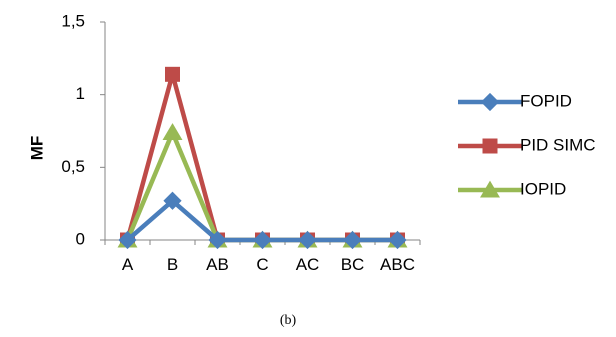 Image resolution: width=616 pixels, height=337 pixels. I want to click on legend-label: IOPID, so click(543, 188).